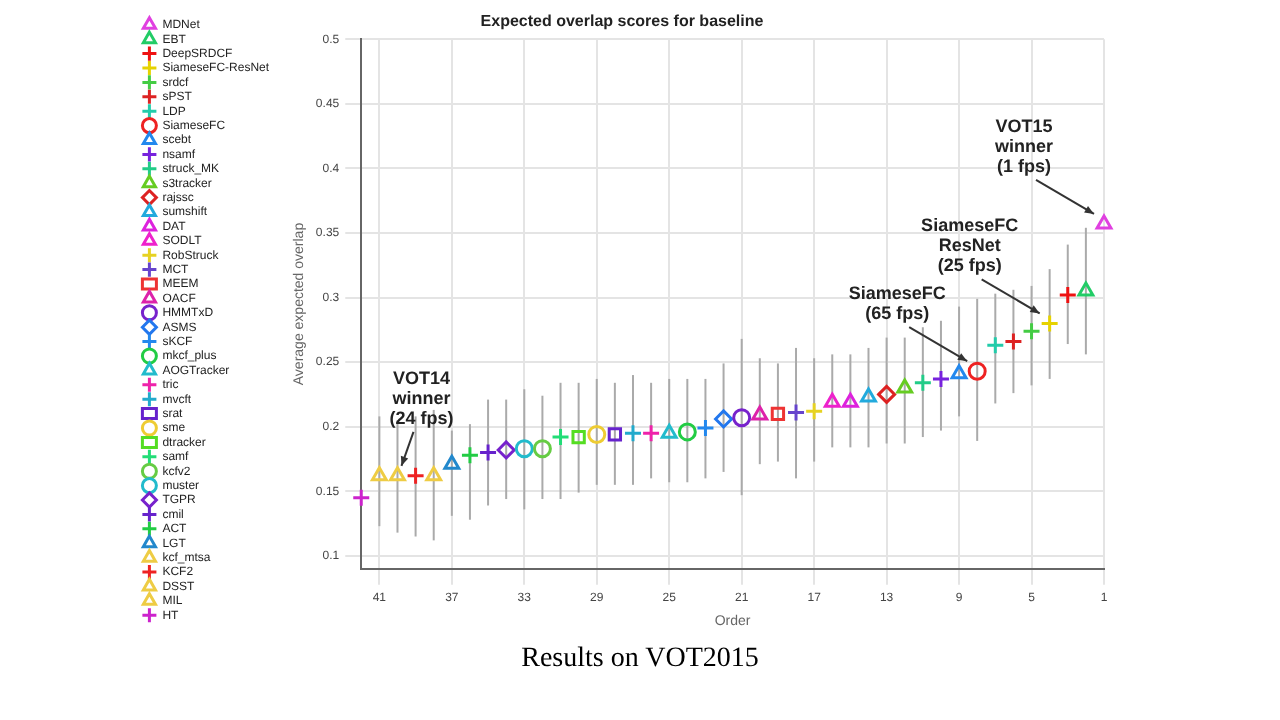 The width and height of the screenshot is (1280, 720). Describe the element at coordinates (970, 245) in the screenshot. I see `annotation: SiameseFC ResNet (25 fps)` at that location.